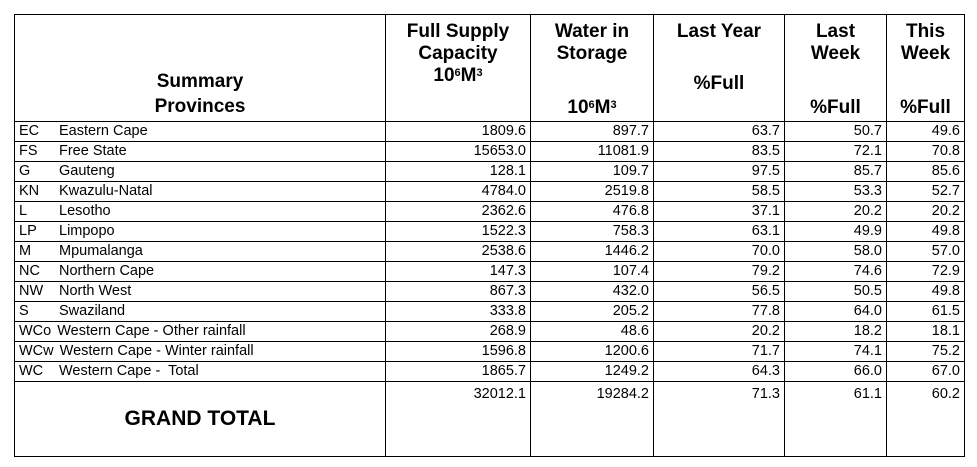  What do you see at coordinates (835, 419) in the screenshot?
I see `grand-total-lw: 61.1` at bounding box center [835, 419].